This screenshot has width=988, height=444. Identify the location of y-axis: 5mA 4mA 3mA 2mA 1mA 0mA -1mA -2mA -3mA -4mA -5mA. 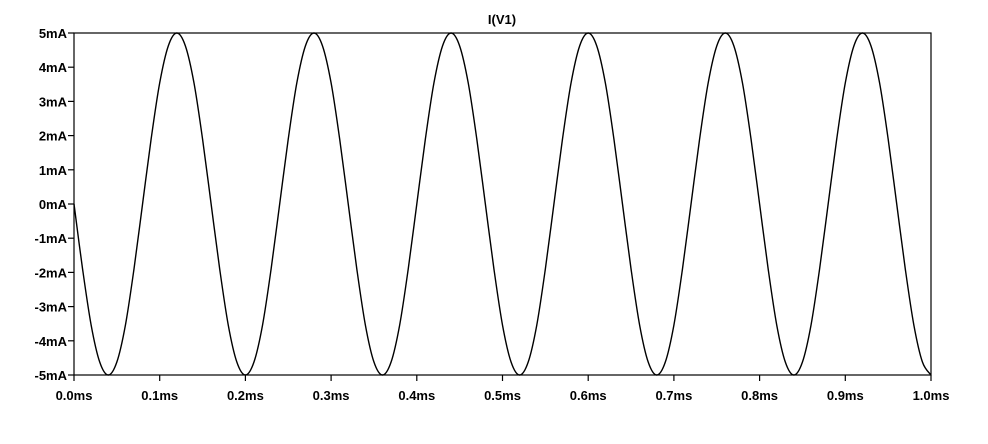
(54, 204).